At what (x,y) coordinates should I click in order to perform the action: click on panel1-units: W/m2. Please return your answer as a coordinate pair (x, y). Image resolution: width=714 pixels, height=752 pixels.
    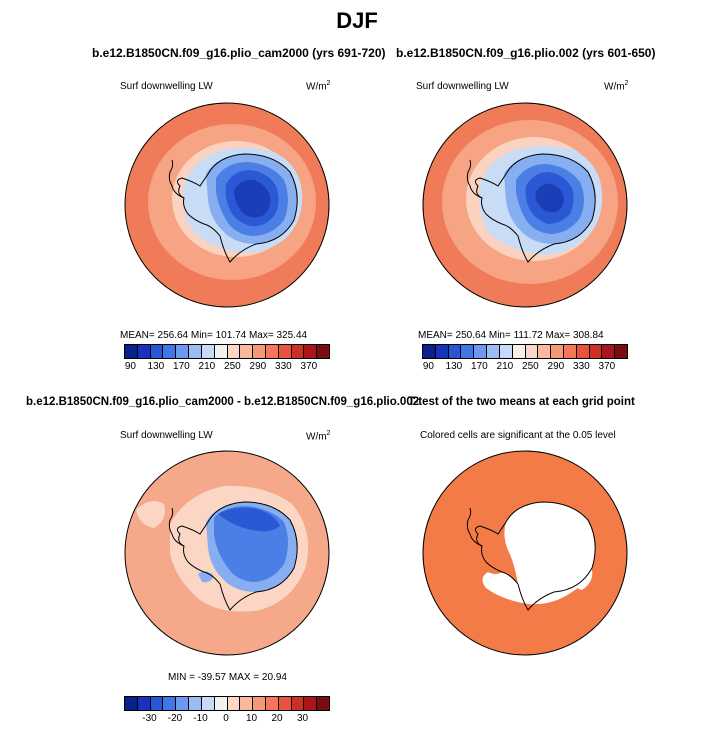
    Looking at the image, I should click on (318, 86).